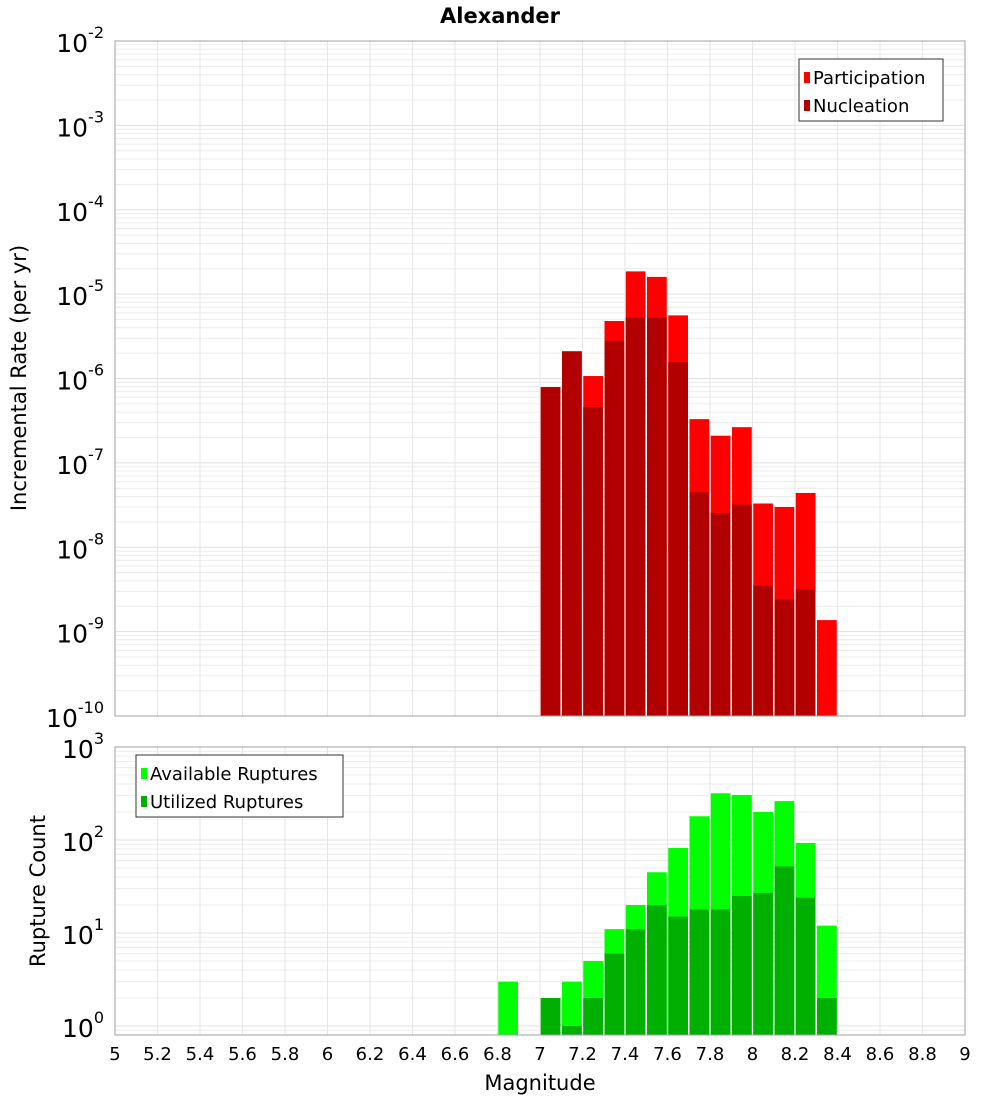  What do you see at coordinates (539, 1054) in the screenshot?
I see `x-tick-label: 7` at bounding box center [539, 1054].